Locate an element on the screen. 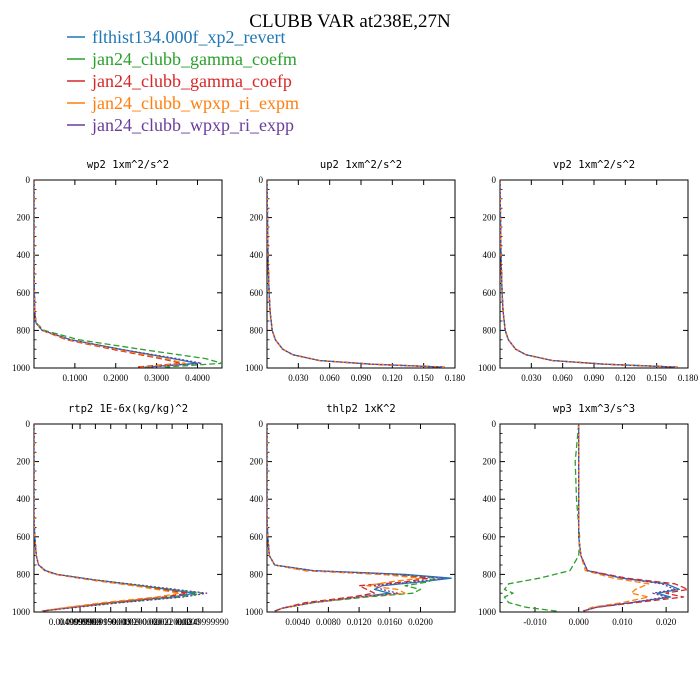  legend-label: jan24_clubb_gamma_coefm is located at coordinates (194, 59).